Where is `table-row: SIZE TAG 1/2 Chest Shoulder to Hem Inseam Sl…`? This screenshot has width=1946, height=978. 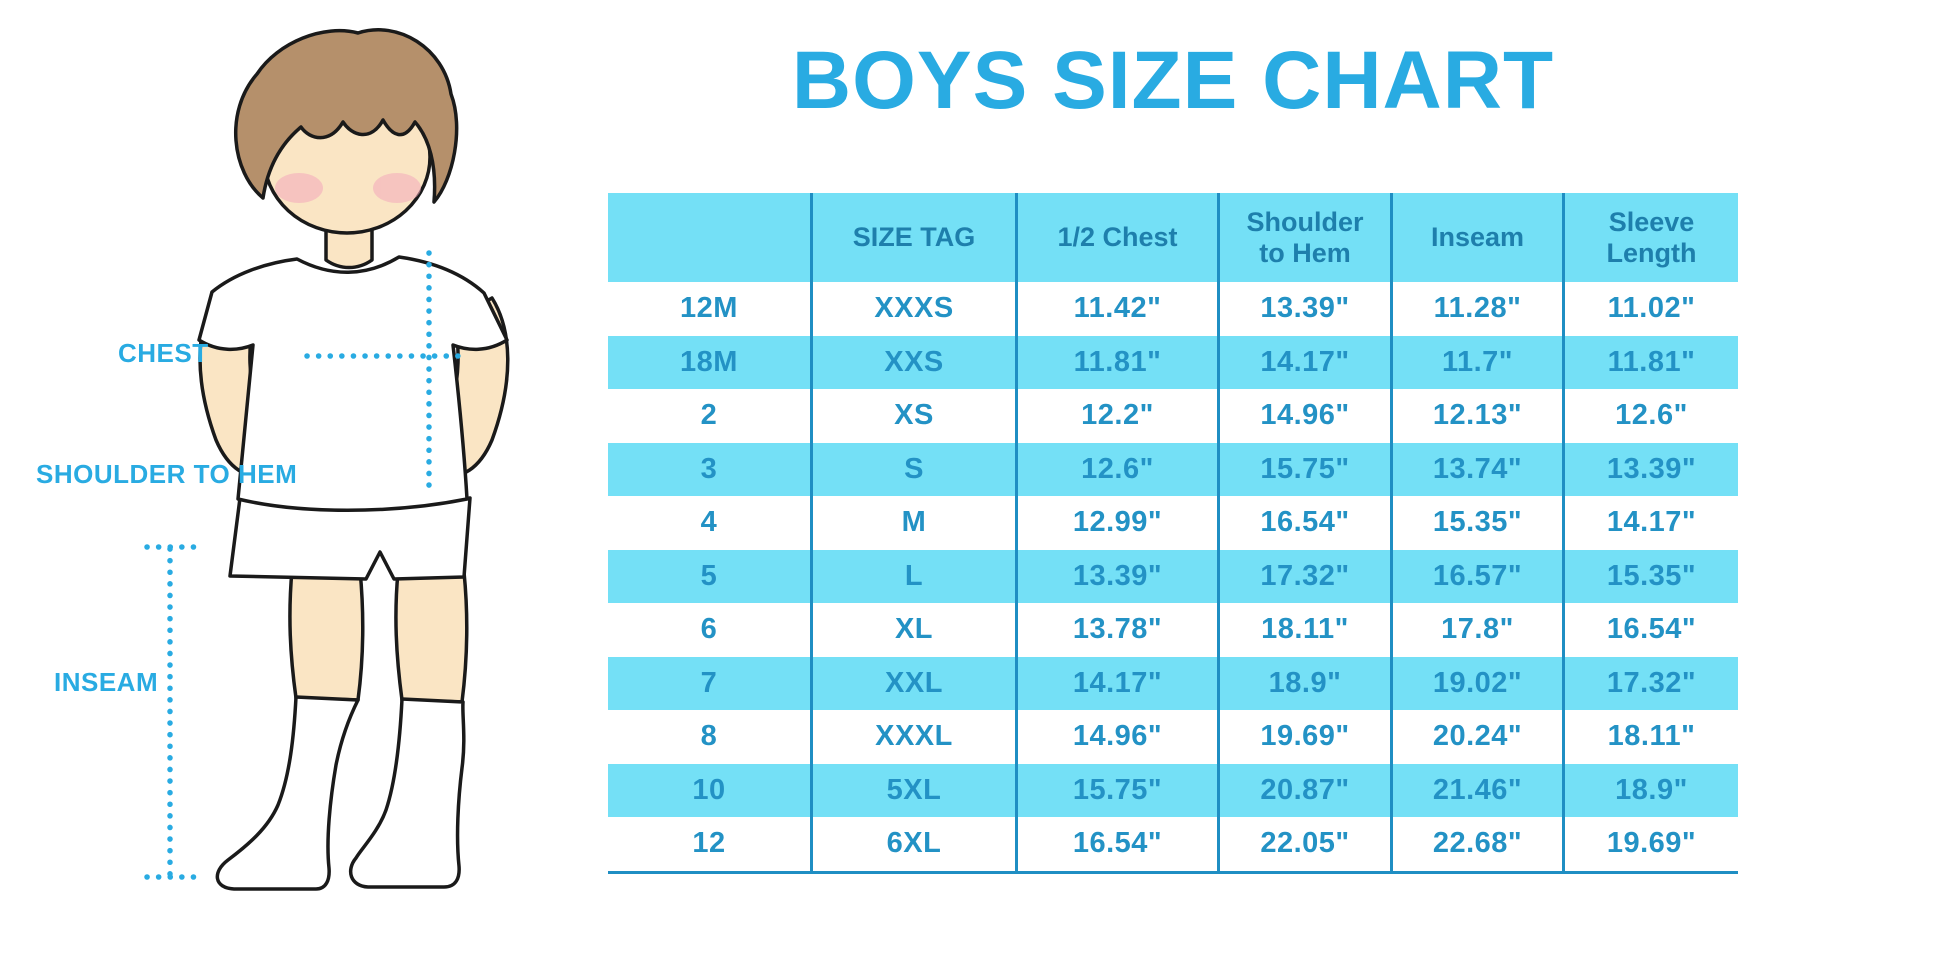
table-row: SIZE TAG 1/2 Chest Shoulder to Hem Inseam Sl… is located at coordinates (1173, 237).